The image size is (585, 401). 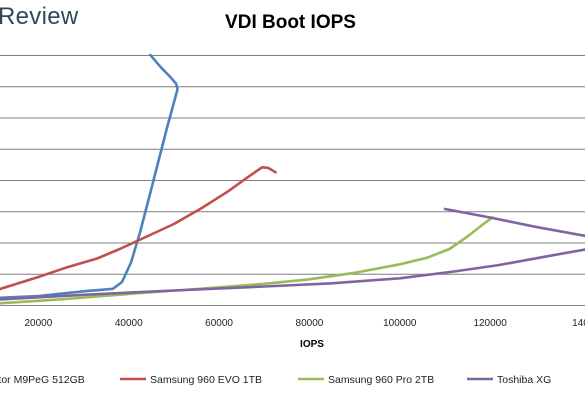 I want to click on x-tick-label: 100000, so click(x=400, y=323).